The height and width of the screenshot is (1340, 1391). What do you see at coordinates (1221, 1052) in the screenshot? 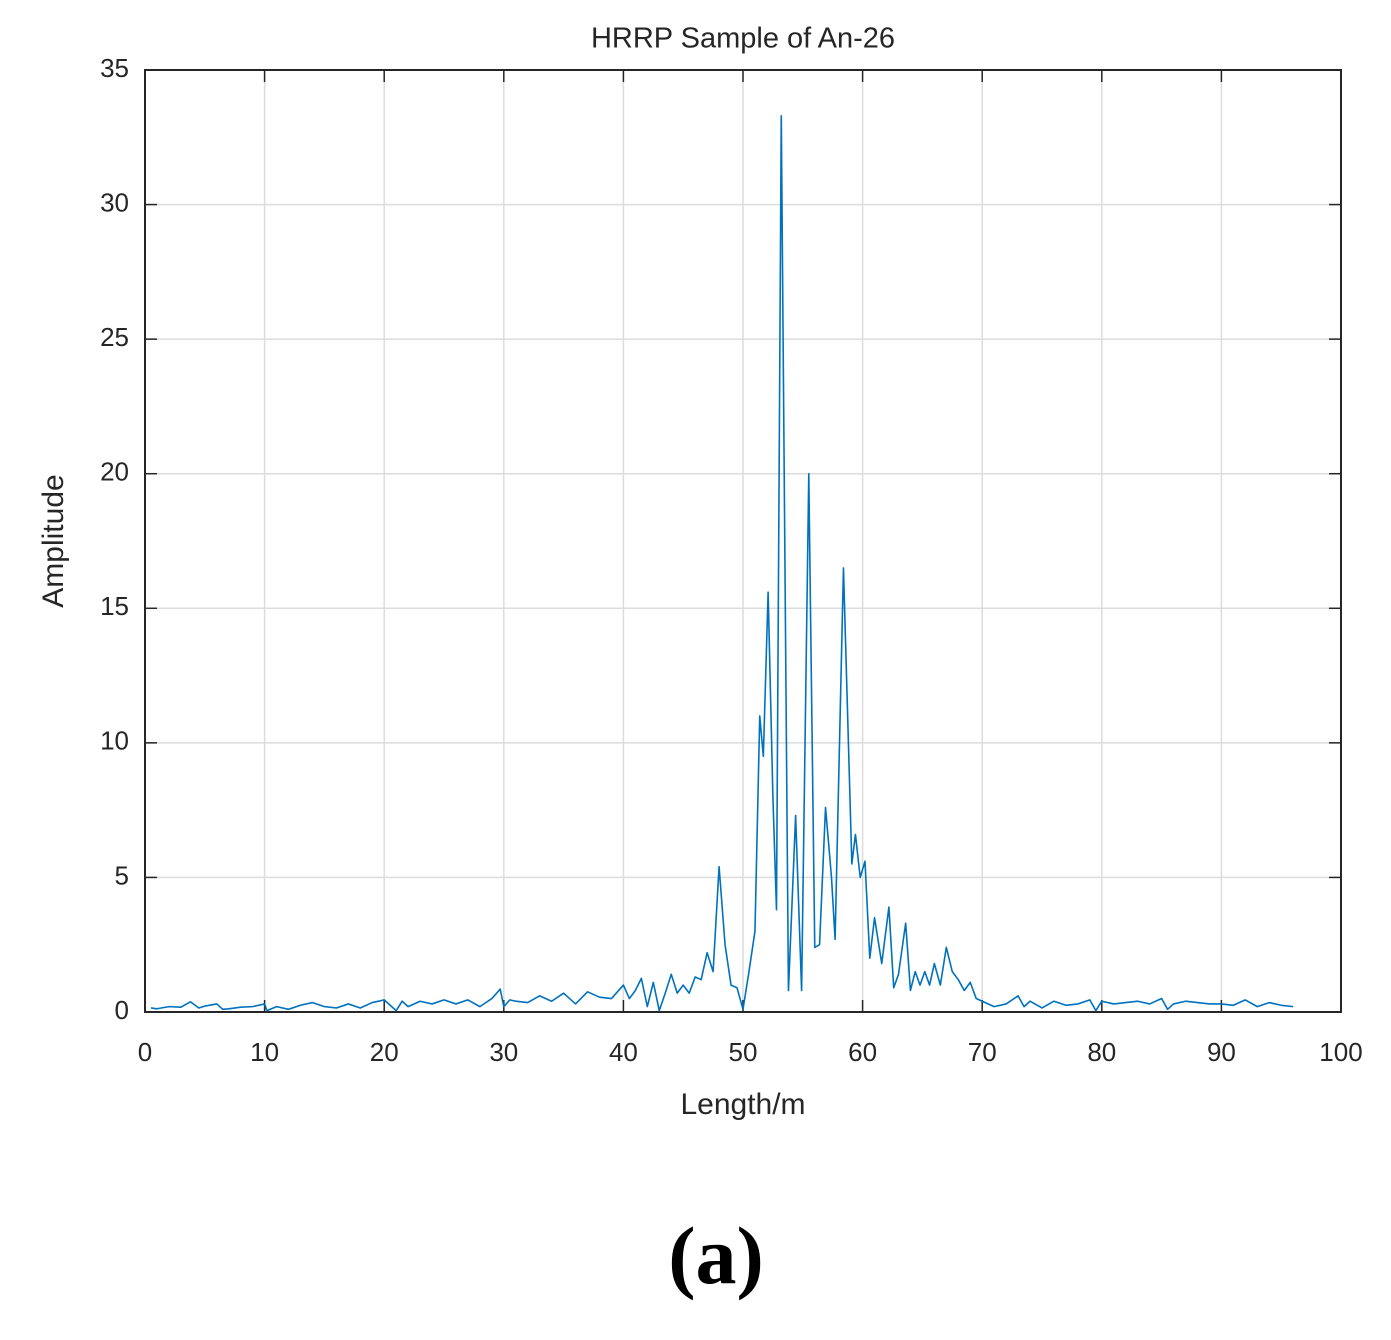
I see `x-tick-label: 90` at bounding box center [1221, 1052].